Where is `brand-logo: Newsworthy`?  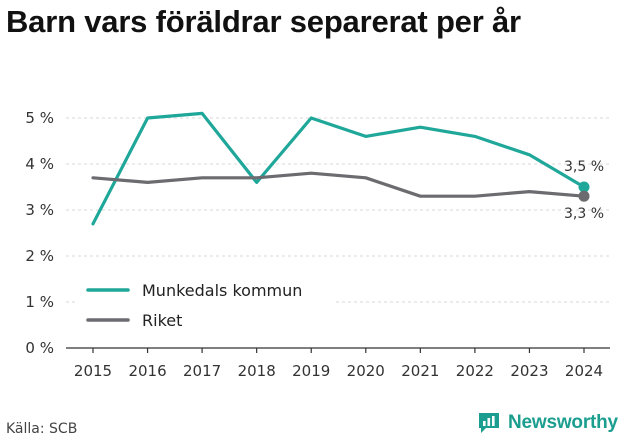
brand-logo: Newsworthy is located at coordinates (547, 423).